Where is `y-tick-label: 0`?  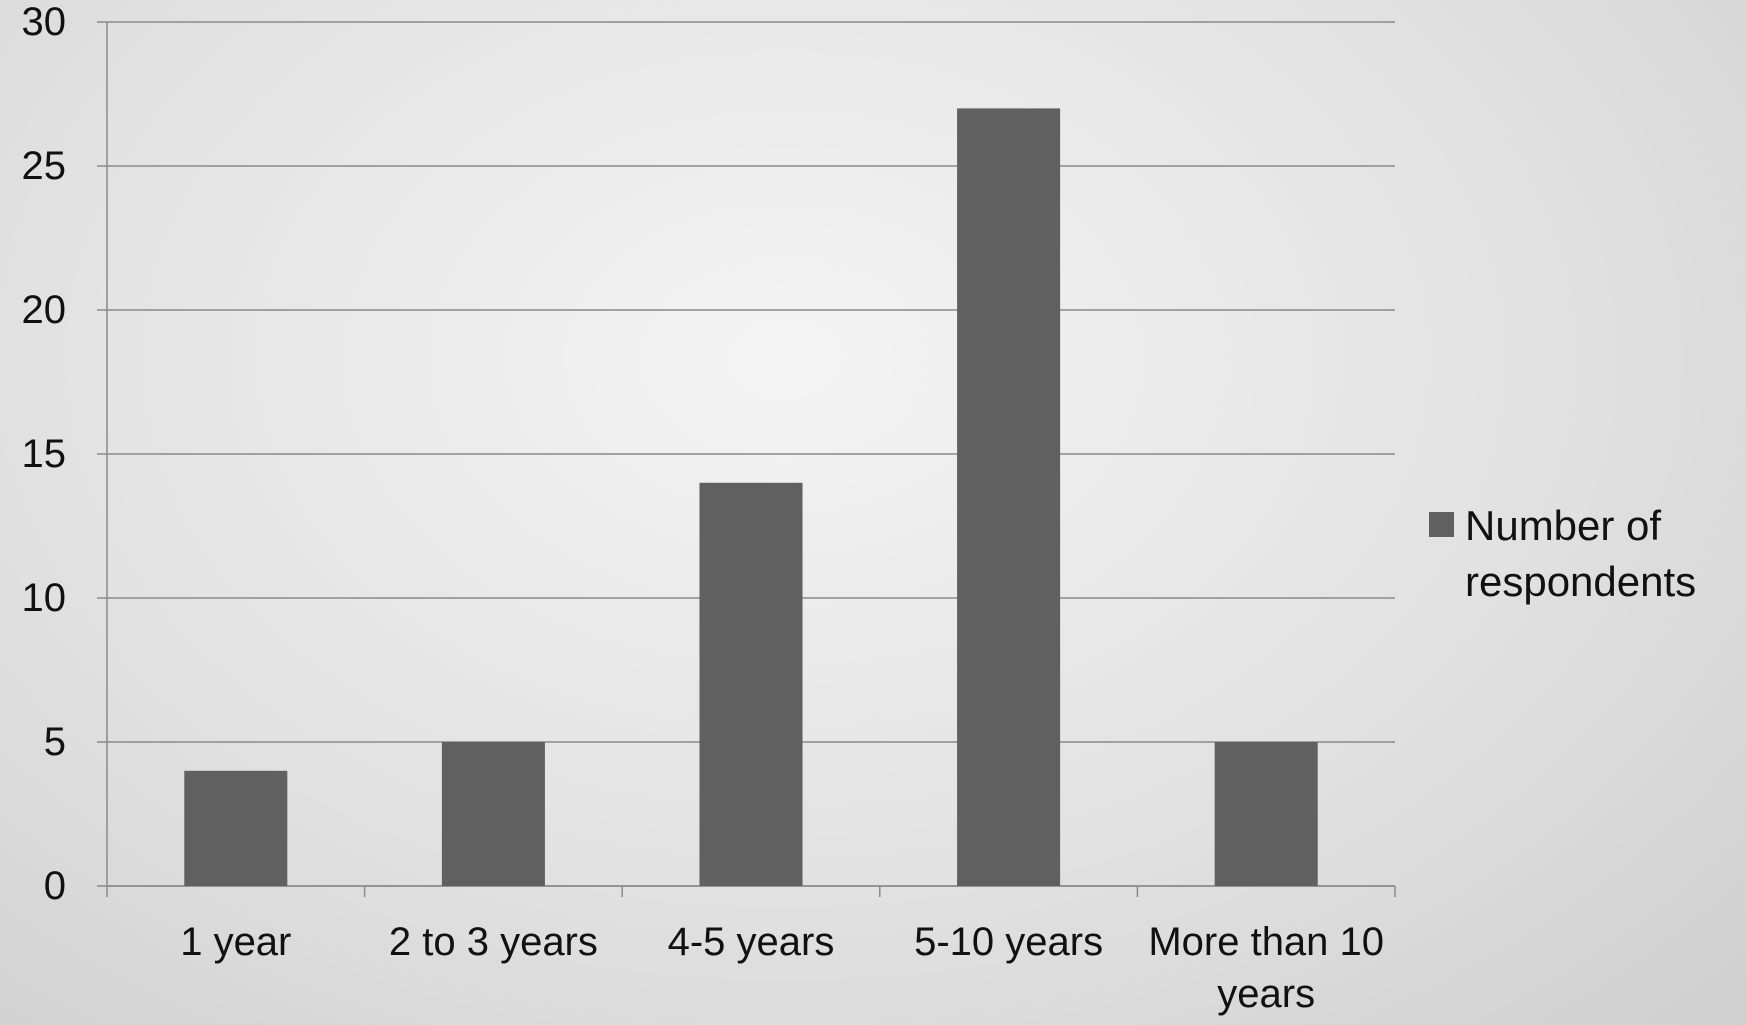
y-tick-label: 0 is located at coordinates (54, 886).